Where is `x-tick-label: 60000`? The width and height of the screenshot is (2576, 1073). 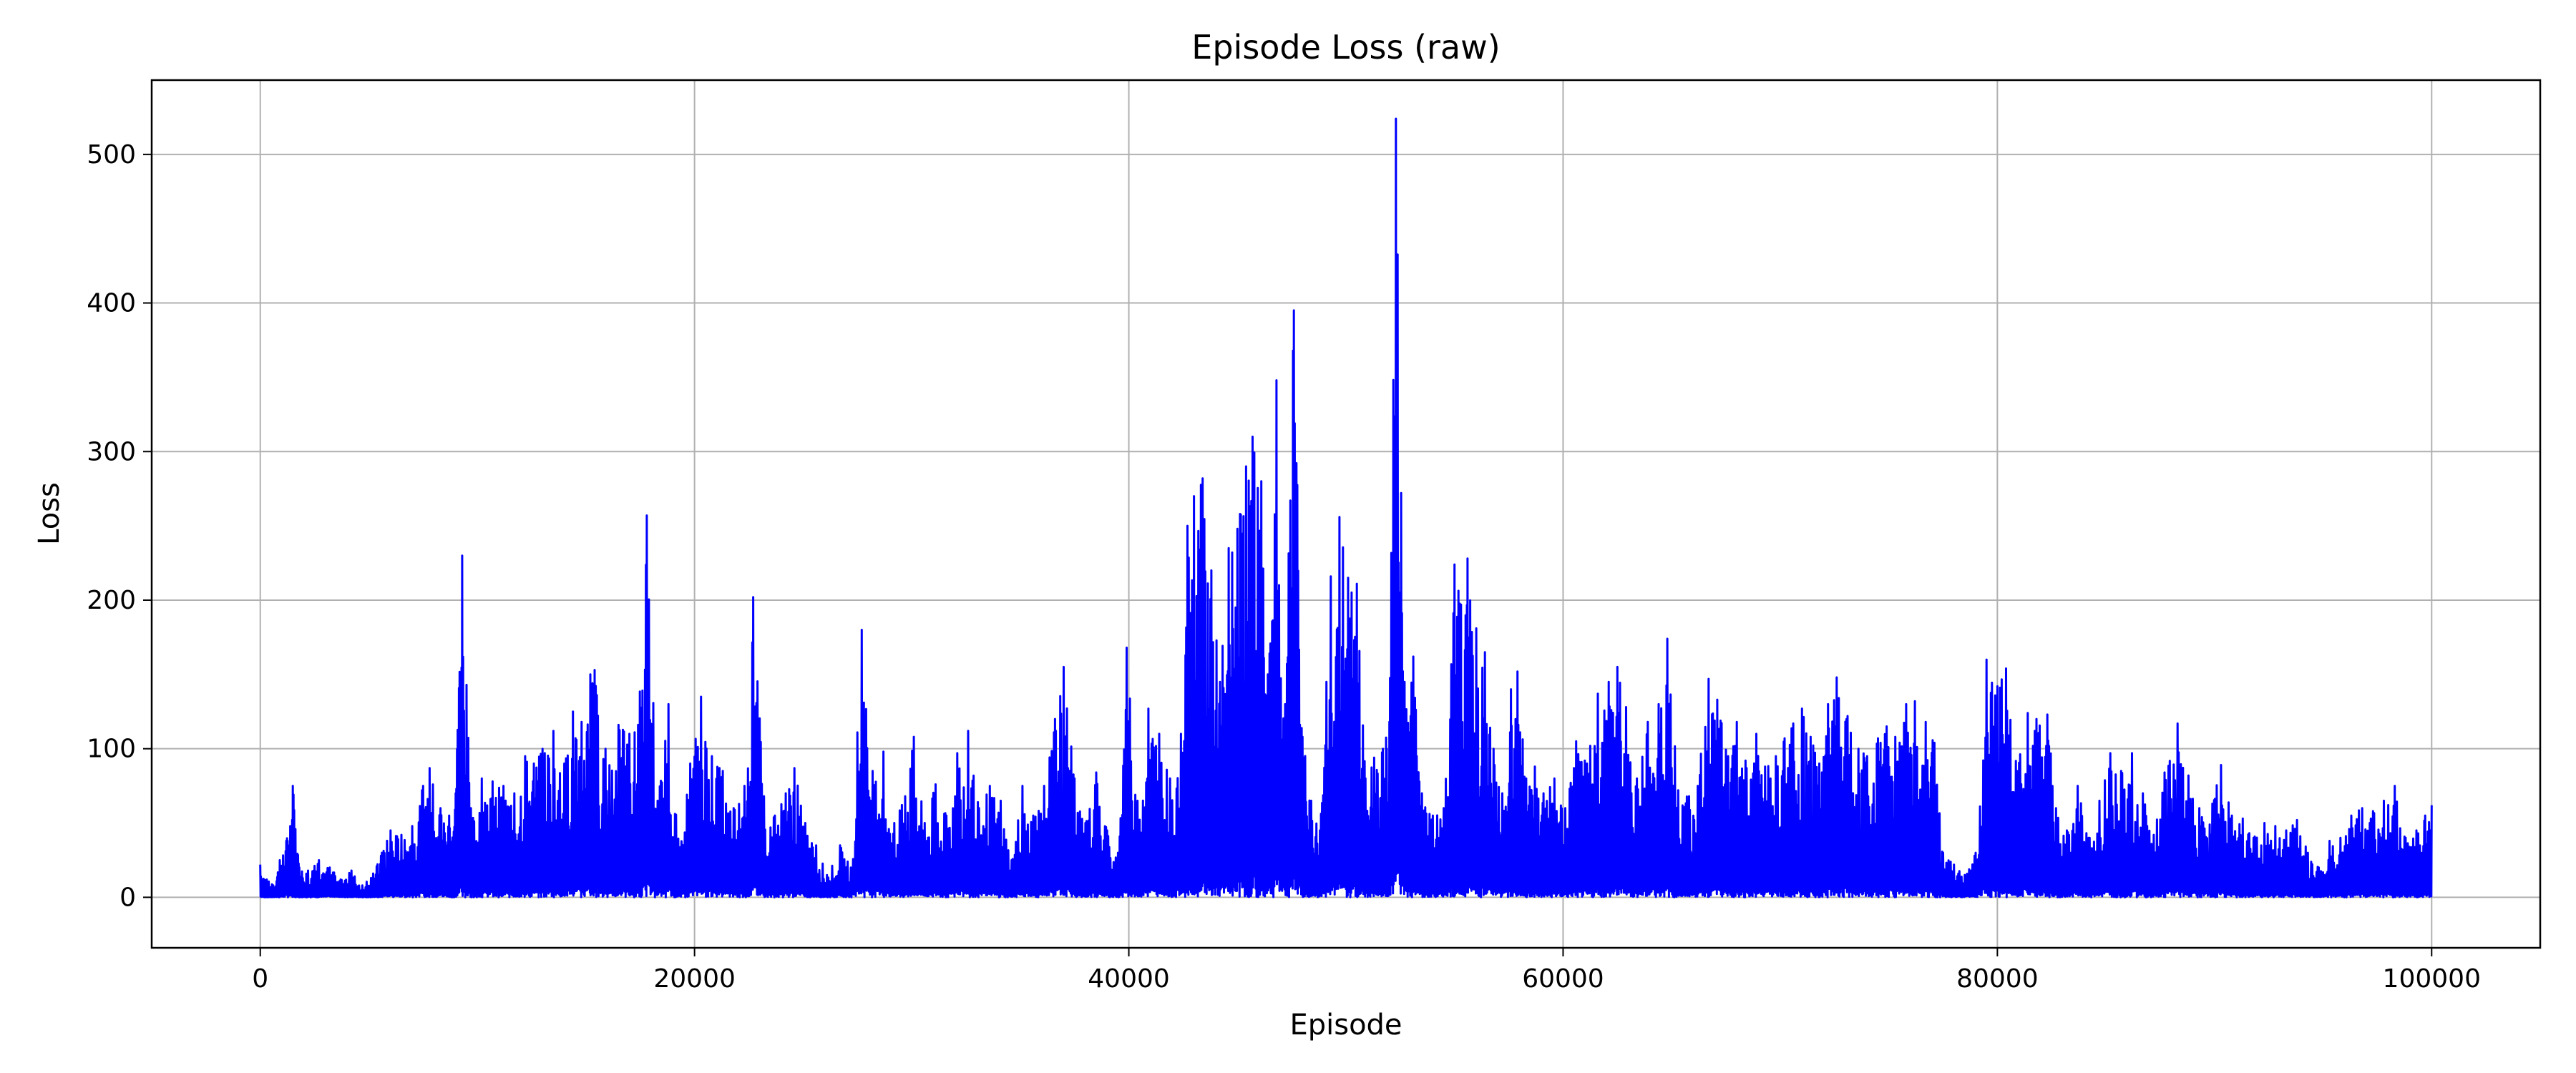 x-tick-label: 60000 is located at coordinates (1563, 979).